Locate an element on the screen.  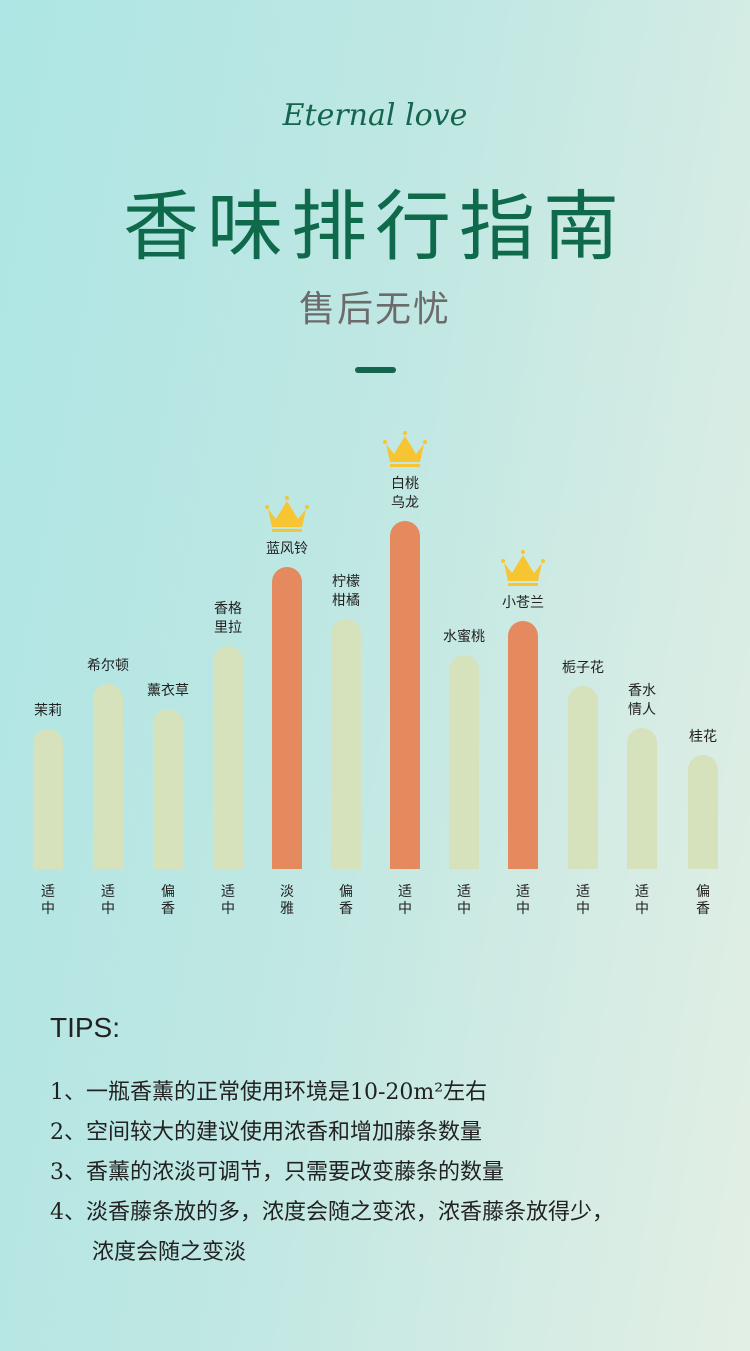
bar-label: 茉莉 is located at coordinates (48, 710).